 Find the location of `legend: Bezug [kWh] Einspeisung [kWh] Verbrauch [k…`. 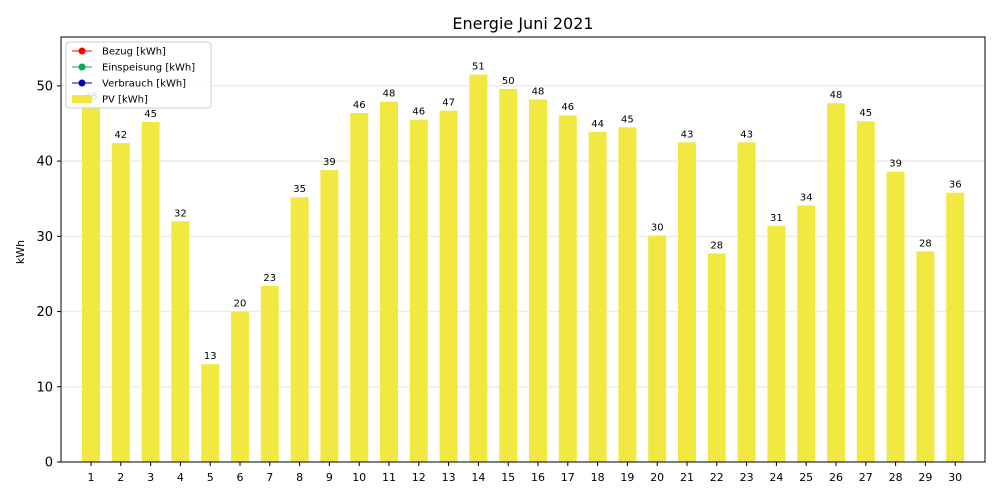

legend: Bezug [kWh] Einspeisung [kWh] Verbrauch [k… is located at coordinates (138, 75).